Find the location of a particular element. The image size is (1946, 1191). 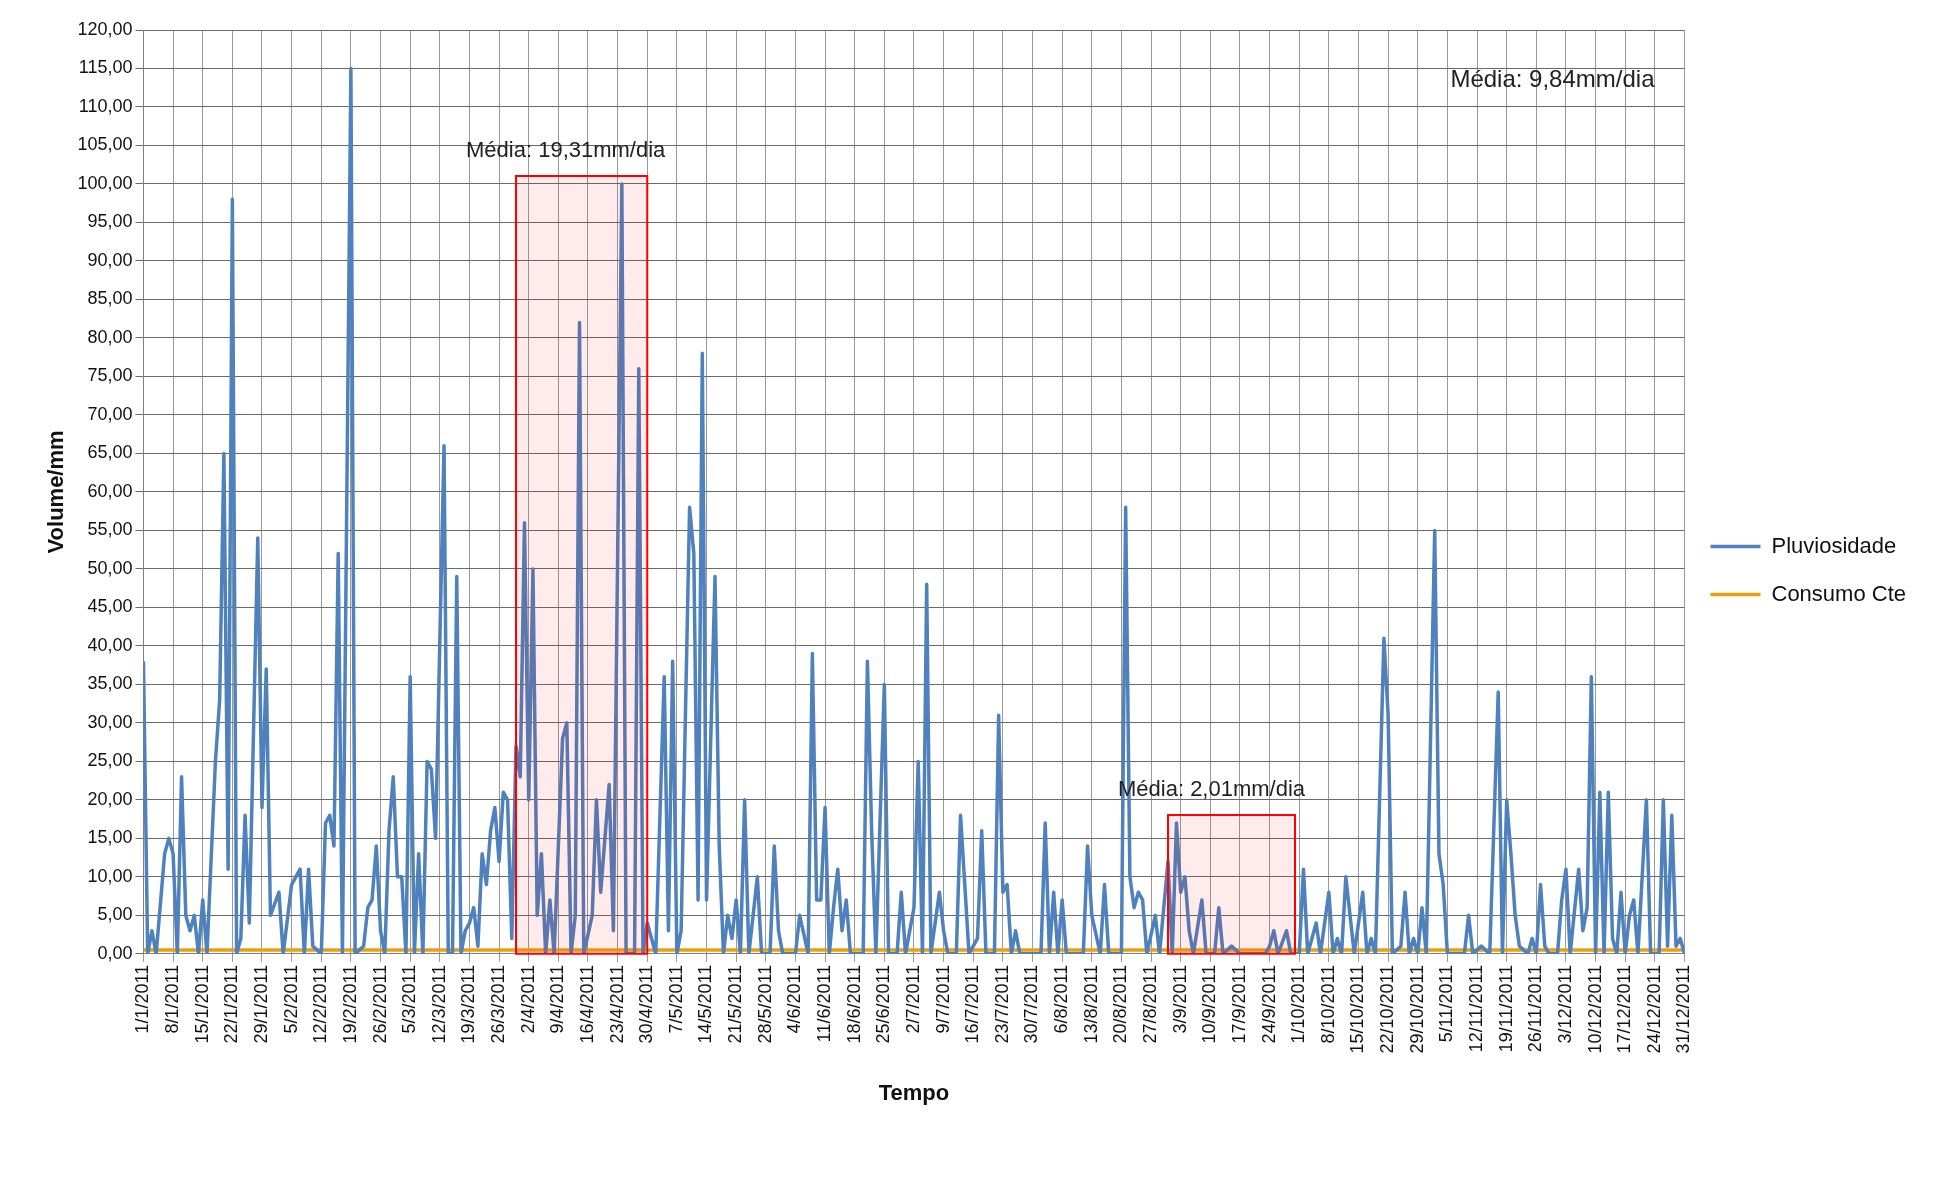

x-tick-label: 12/11/2011 is located at coordinates (1476, 1008).